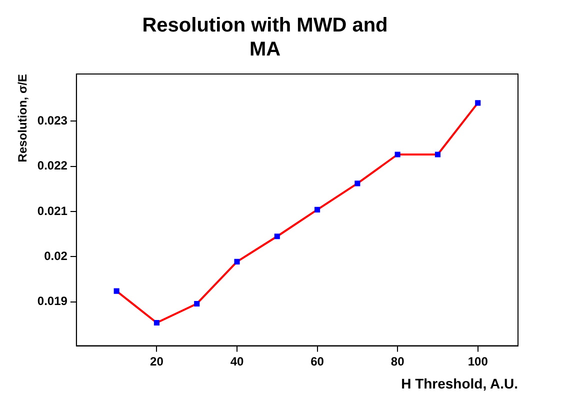 The width and height of the screenshot is (562, 405). Describe the element at coordinates (52, 211) in the screenshot. I see `y-tick-label: 0.021` at that location.